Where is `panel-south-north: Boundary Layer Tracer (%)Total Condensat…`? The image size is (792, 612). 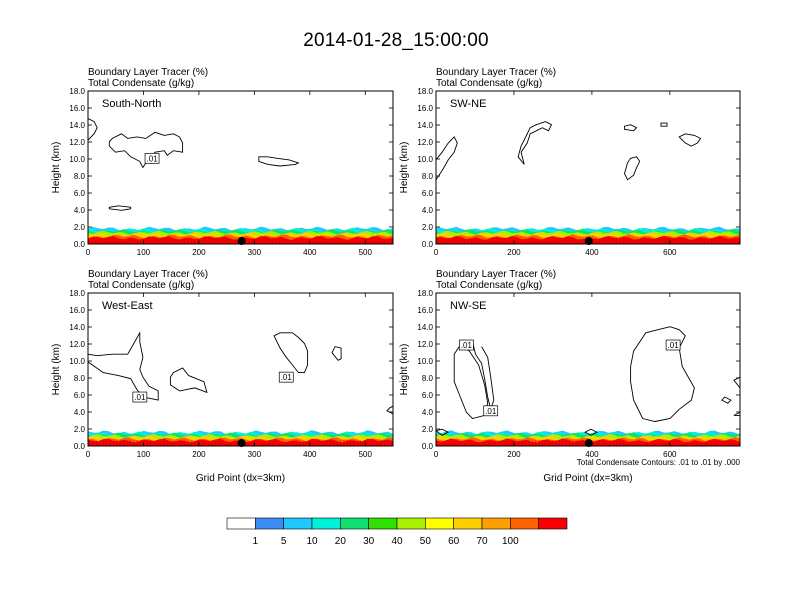 panel-south-north: Boundary Layer Tracer (%)Total Condensat… is located at coordinates (222, 162).